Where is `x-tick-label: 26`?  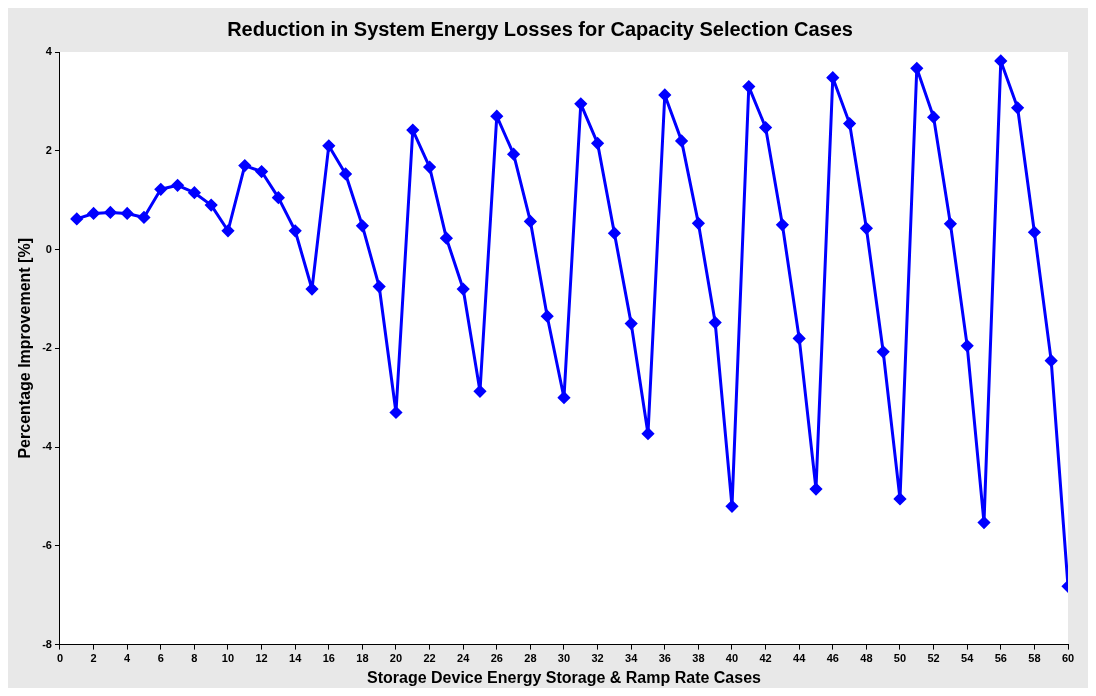
x-tick-label: 26 is located at coordinates (496, 658).